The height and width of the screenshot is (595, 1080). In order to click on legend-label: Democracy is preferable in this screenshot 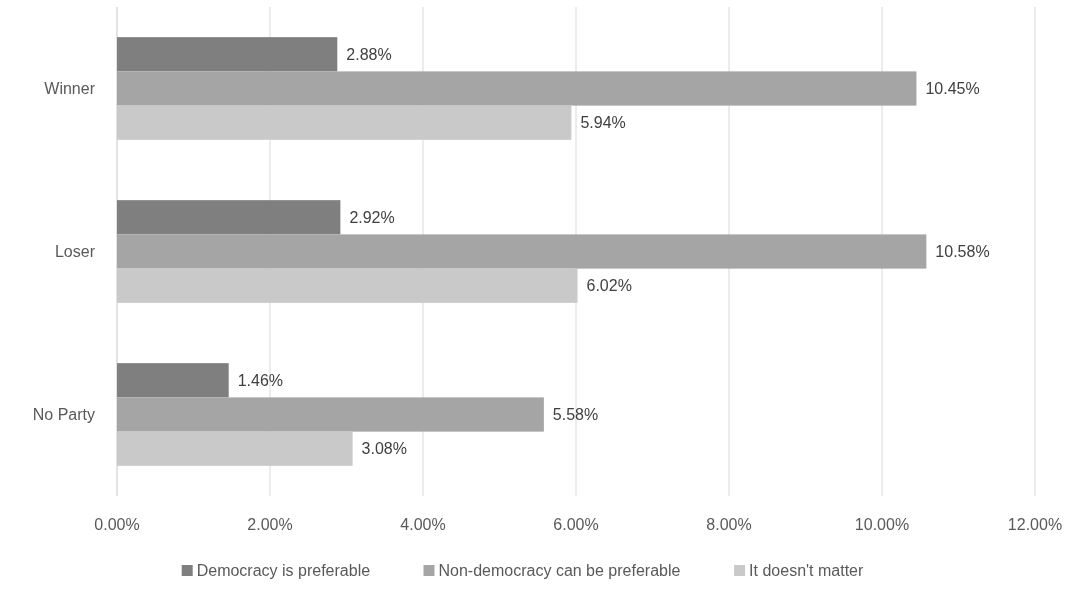, I will do `click(283, 570)`.